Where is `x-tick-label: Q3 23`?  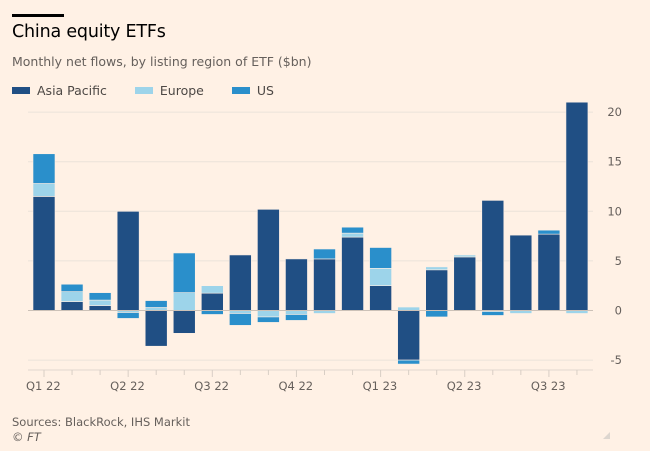
x-tick-label: Q3 23 is located at coordinates (548, 386).